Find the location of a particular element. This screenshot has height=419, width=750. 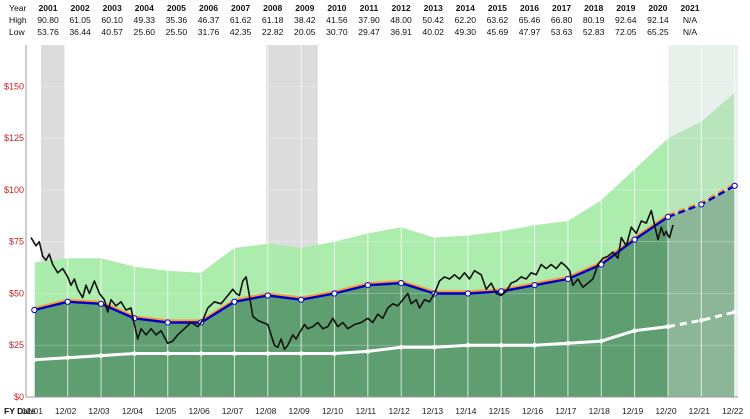

y-tick-label: $75 is located at coordinates (16, 242).